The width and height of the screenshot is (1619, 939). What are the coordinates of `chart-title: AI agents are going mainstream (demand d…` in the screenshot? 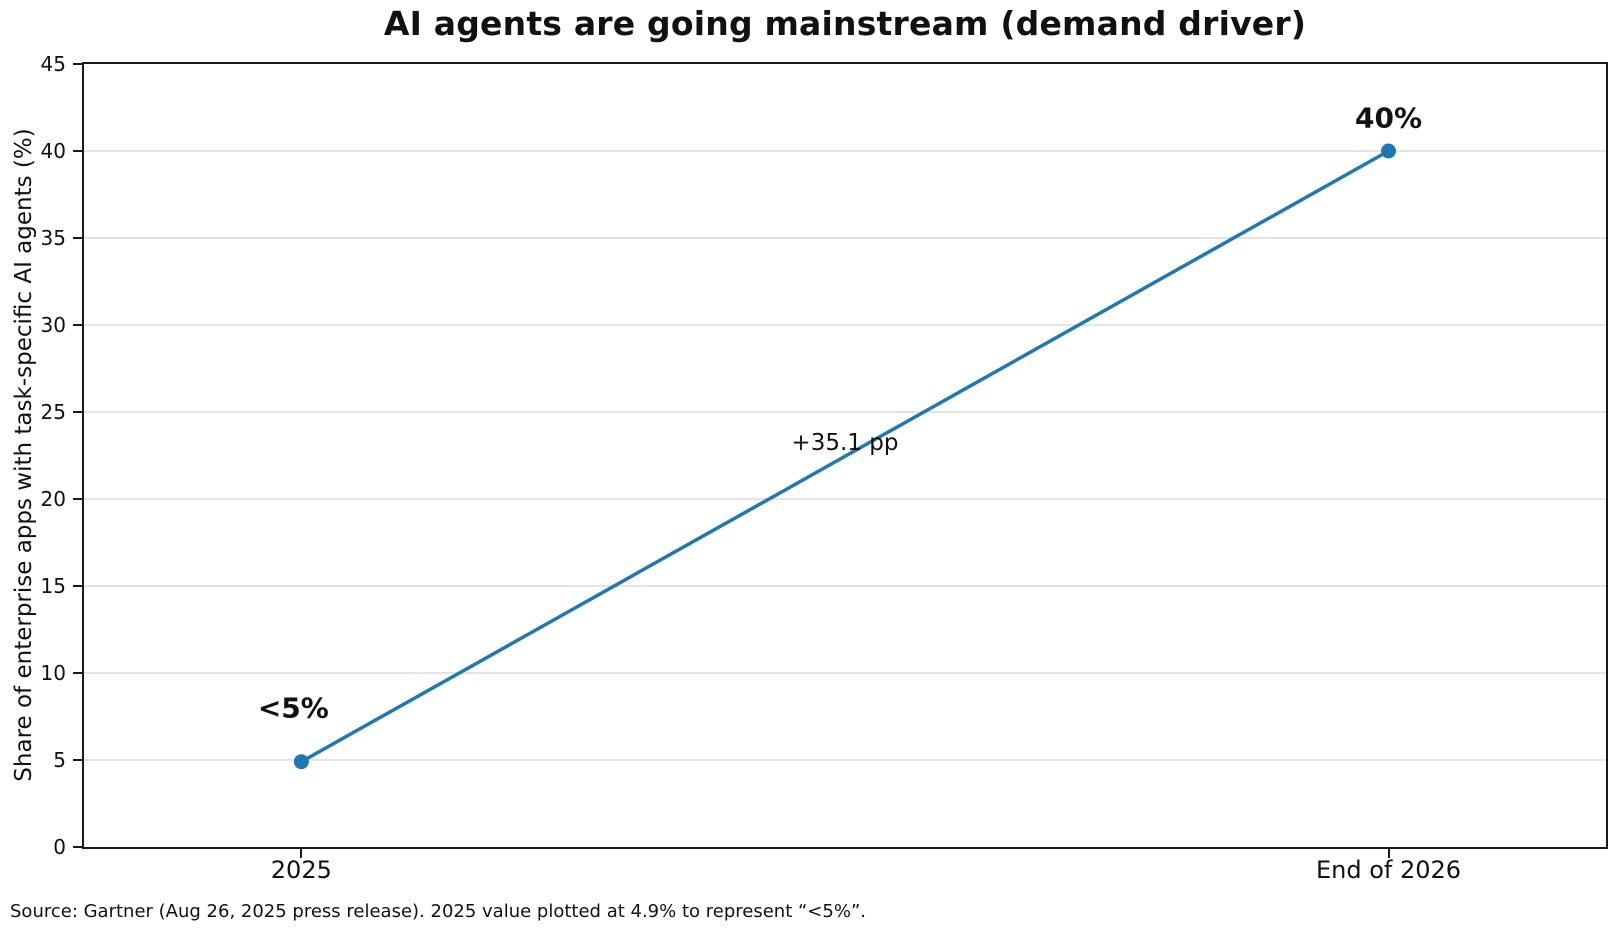 It's located at (845, 23).